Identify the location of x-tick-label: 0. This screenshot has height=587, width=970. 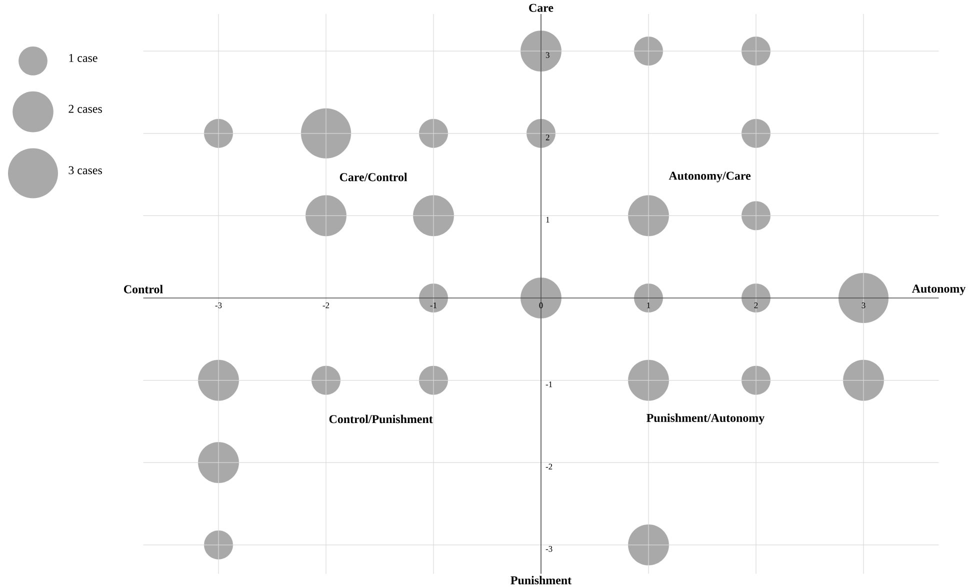
(541, 305).